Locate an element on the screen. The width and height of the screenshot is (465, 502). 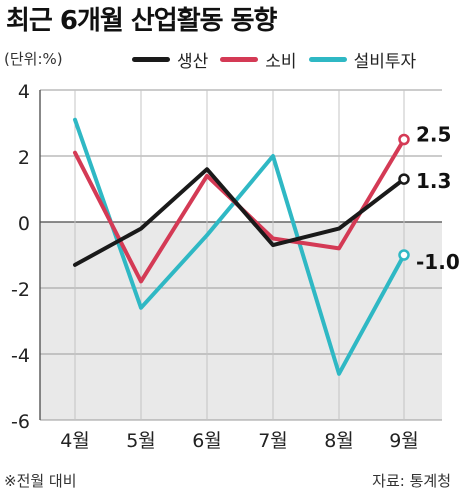
x-tick-label: 6월 is located at coordinates (207, 441).